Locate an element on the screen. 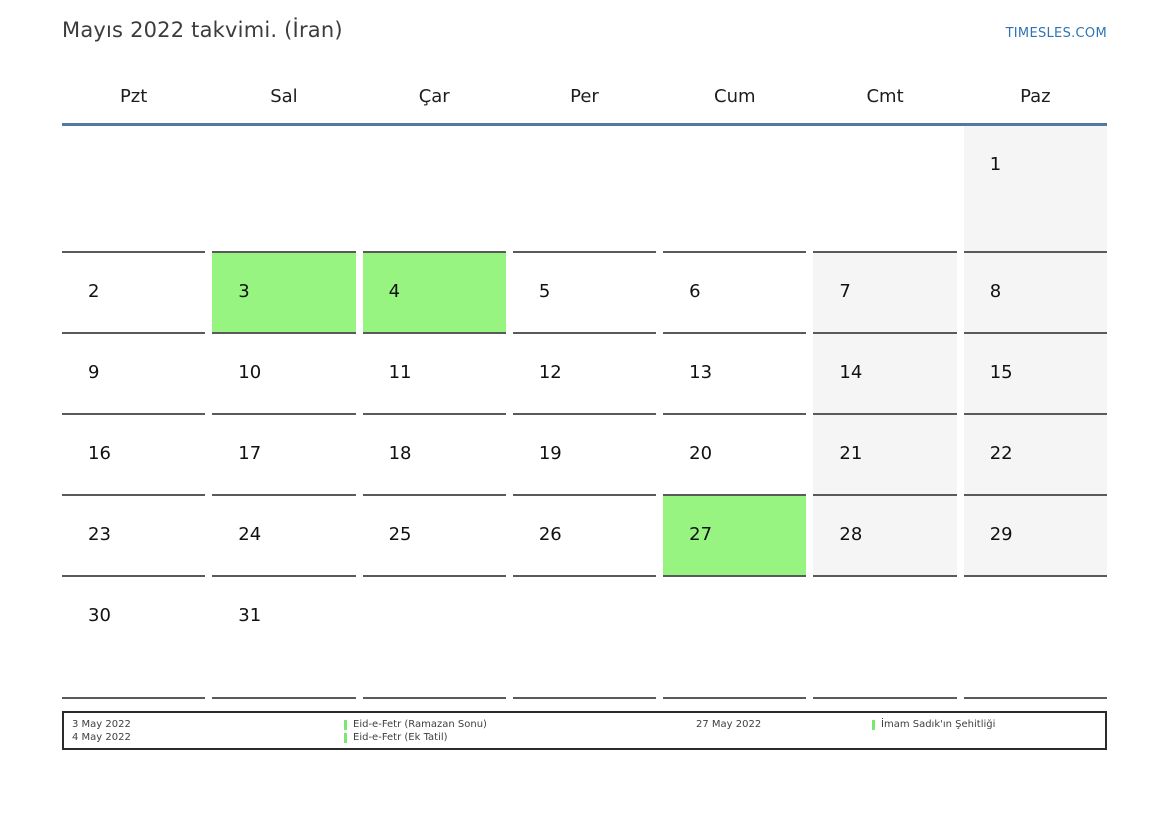  day-cell-23: 23 is located at coordinates (134, 536).